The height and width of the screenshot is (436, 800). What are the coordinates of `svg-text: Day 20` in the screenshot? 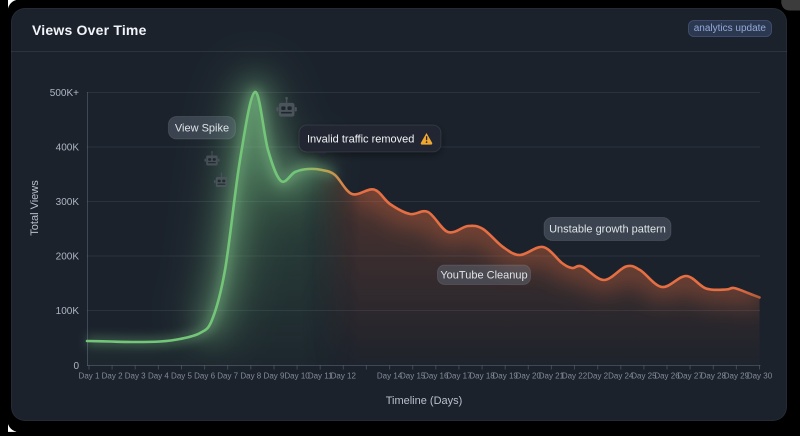 It's located at (529, 376).